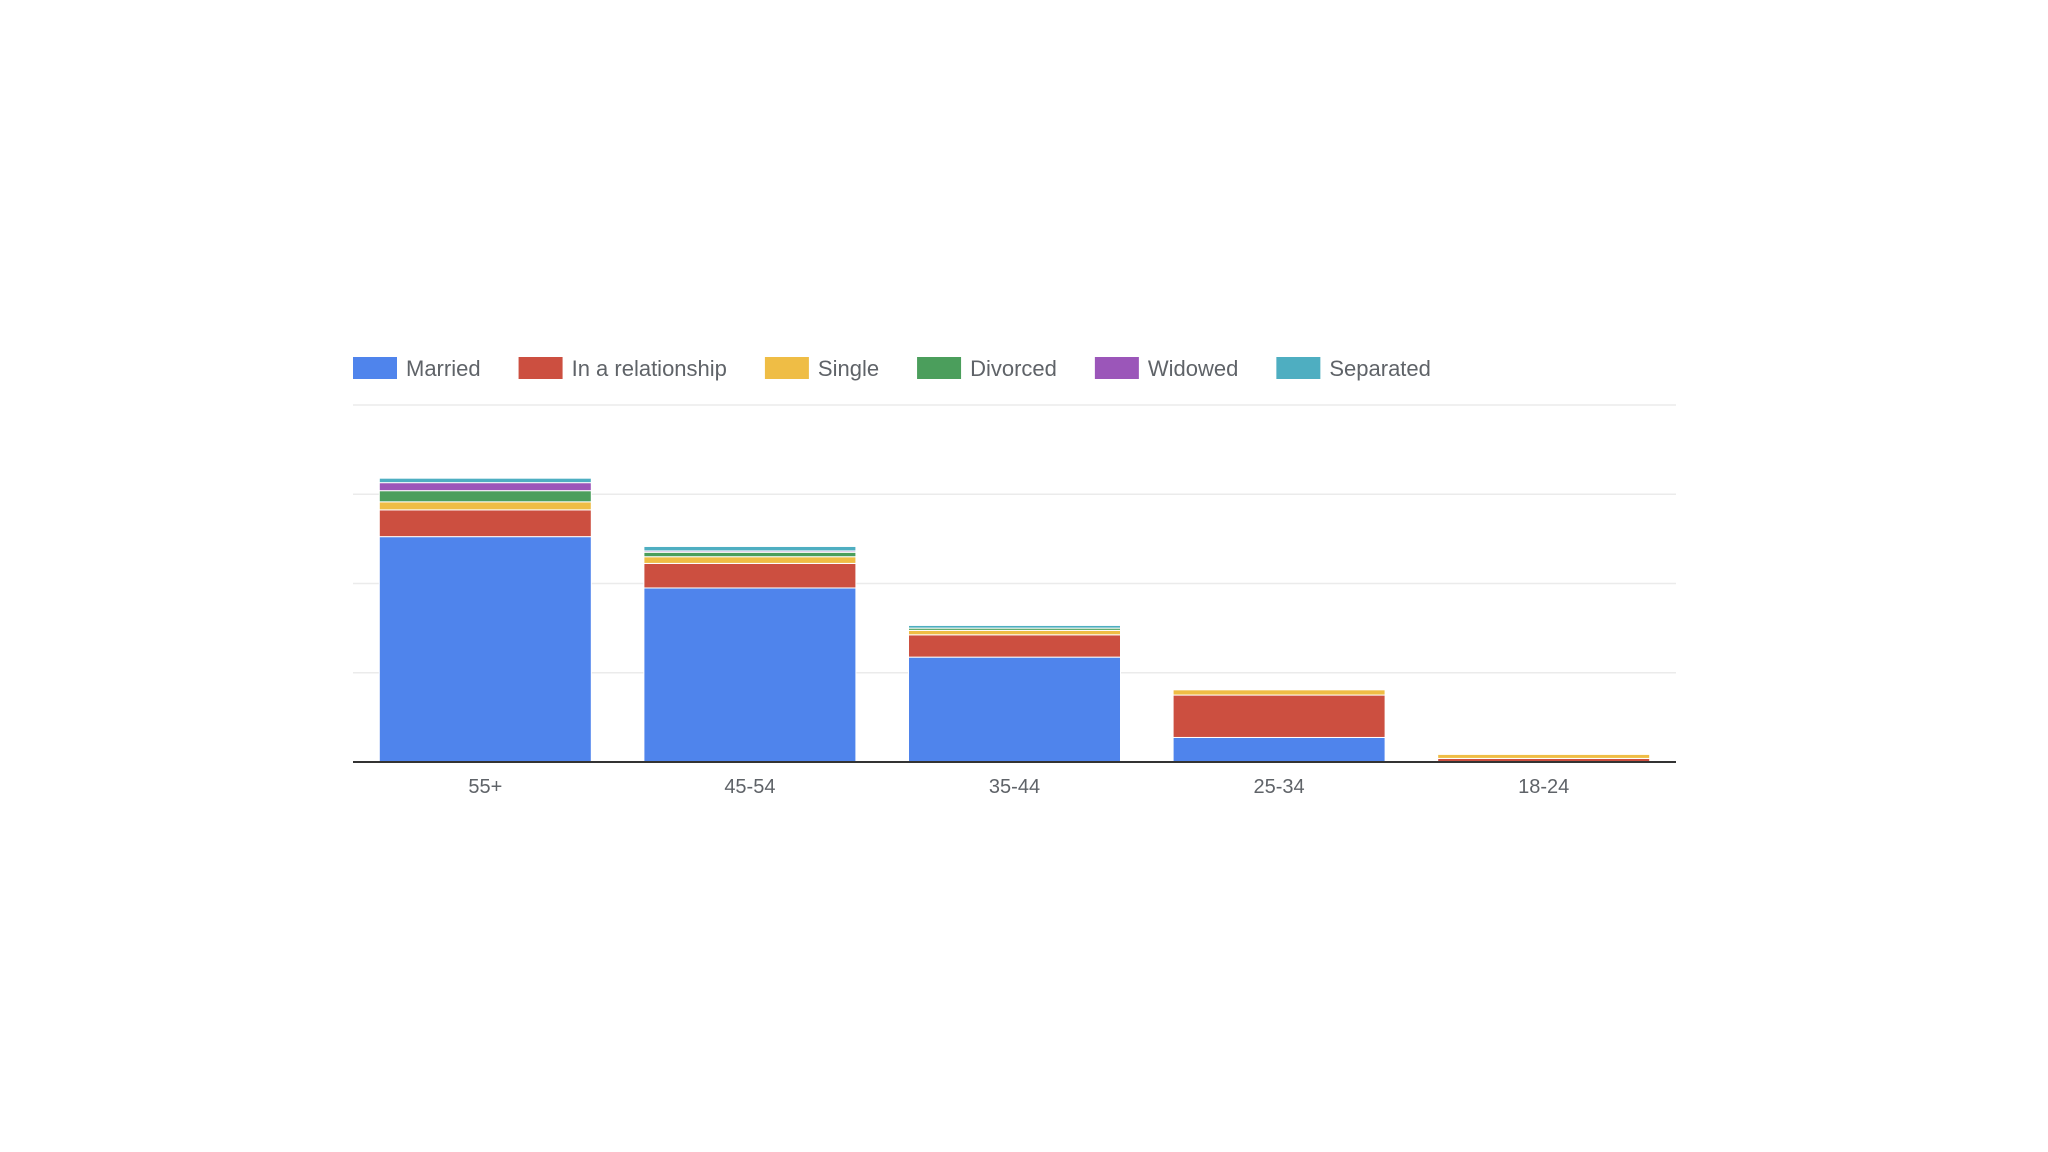 The width and height of the screenshot is (2048, 1152). What do you see at coordinates (1014, 626) in the screenshot?
I see `bar-segment-35-44-separated` at bounding box center [1014, 626].